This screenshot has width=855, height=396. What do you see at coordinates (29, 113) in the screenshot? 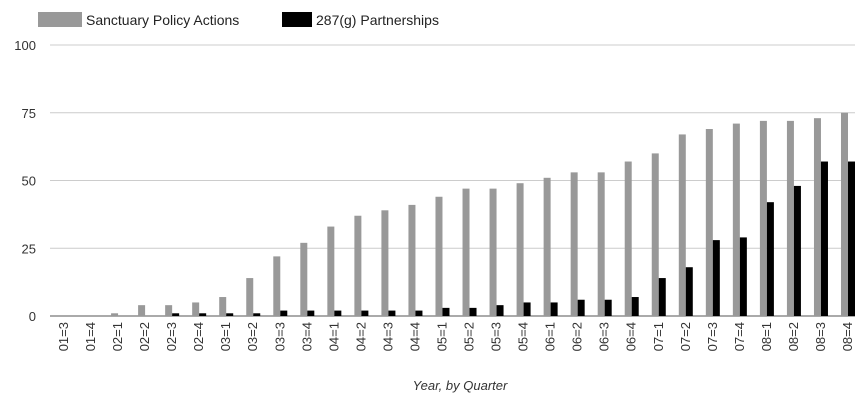
I see `y-tick-label: 75` at bounding box center [29, 113].